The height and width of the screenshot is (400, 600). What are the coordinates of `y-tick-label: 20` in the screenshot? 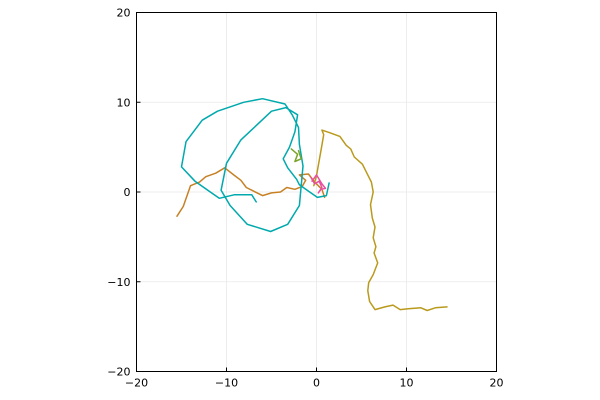 It's located at (124, 13).